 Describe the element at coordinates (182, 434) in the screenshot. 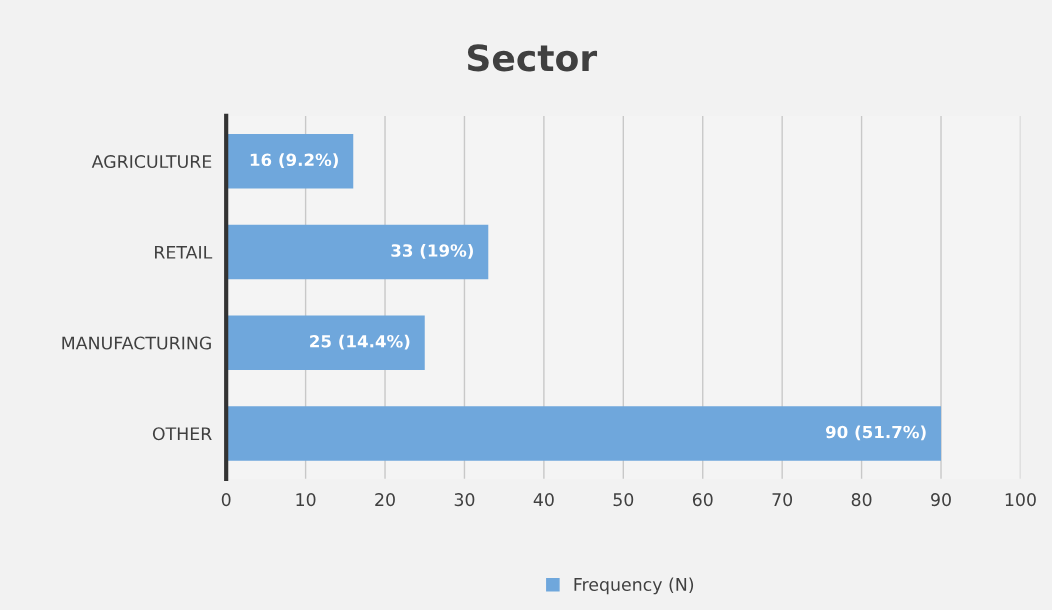

I see `y-tick-label: OTHER` at that location.